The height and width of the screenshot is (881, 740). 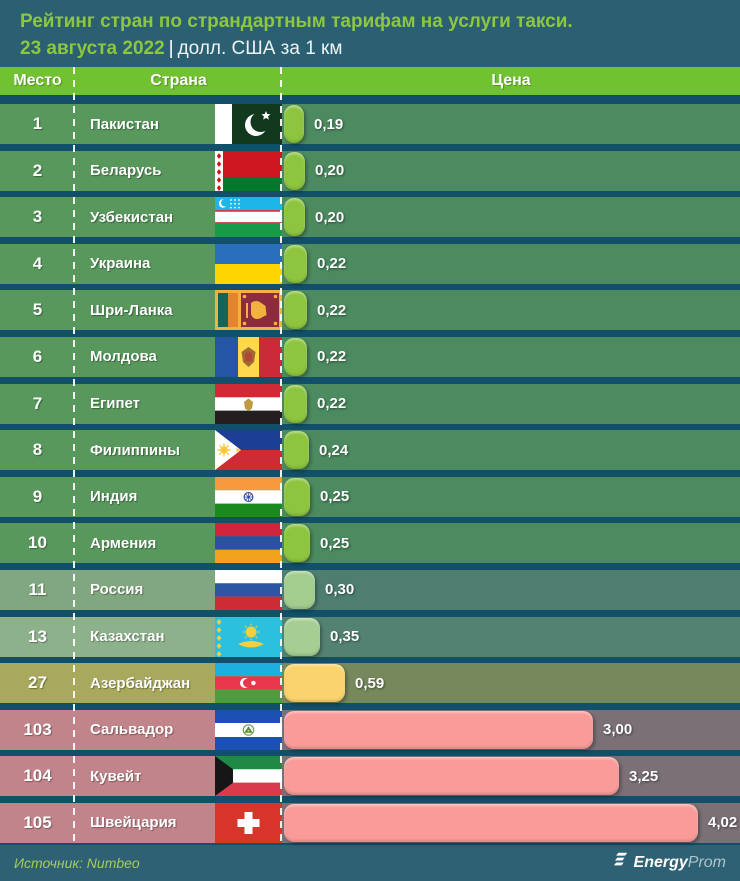 I want to click on price-value: 0,19, so click(x=329, y=124).